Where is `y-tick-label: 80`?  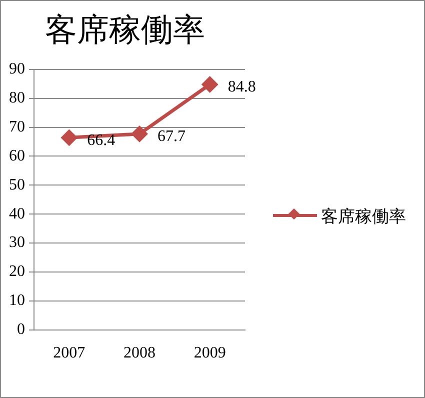
y-tick-label: 80 is located at coordinates (17, 98).